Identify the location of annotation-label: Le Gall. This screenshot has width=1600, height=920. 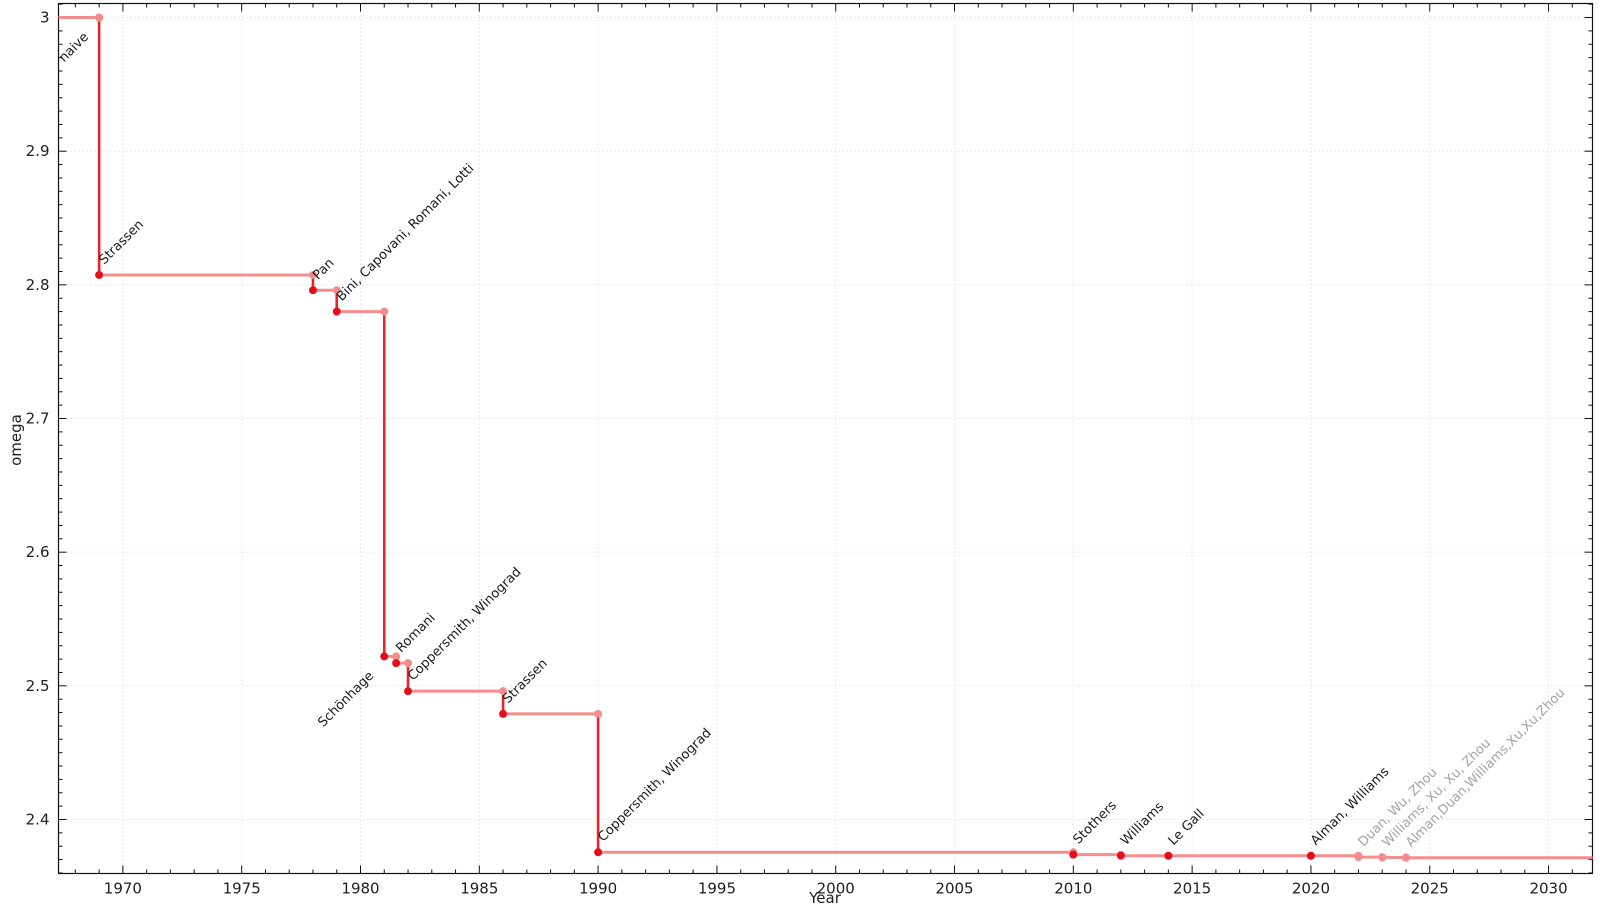
(1187, 828).